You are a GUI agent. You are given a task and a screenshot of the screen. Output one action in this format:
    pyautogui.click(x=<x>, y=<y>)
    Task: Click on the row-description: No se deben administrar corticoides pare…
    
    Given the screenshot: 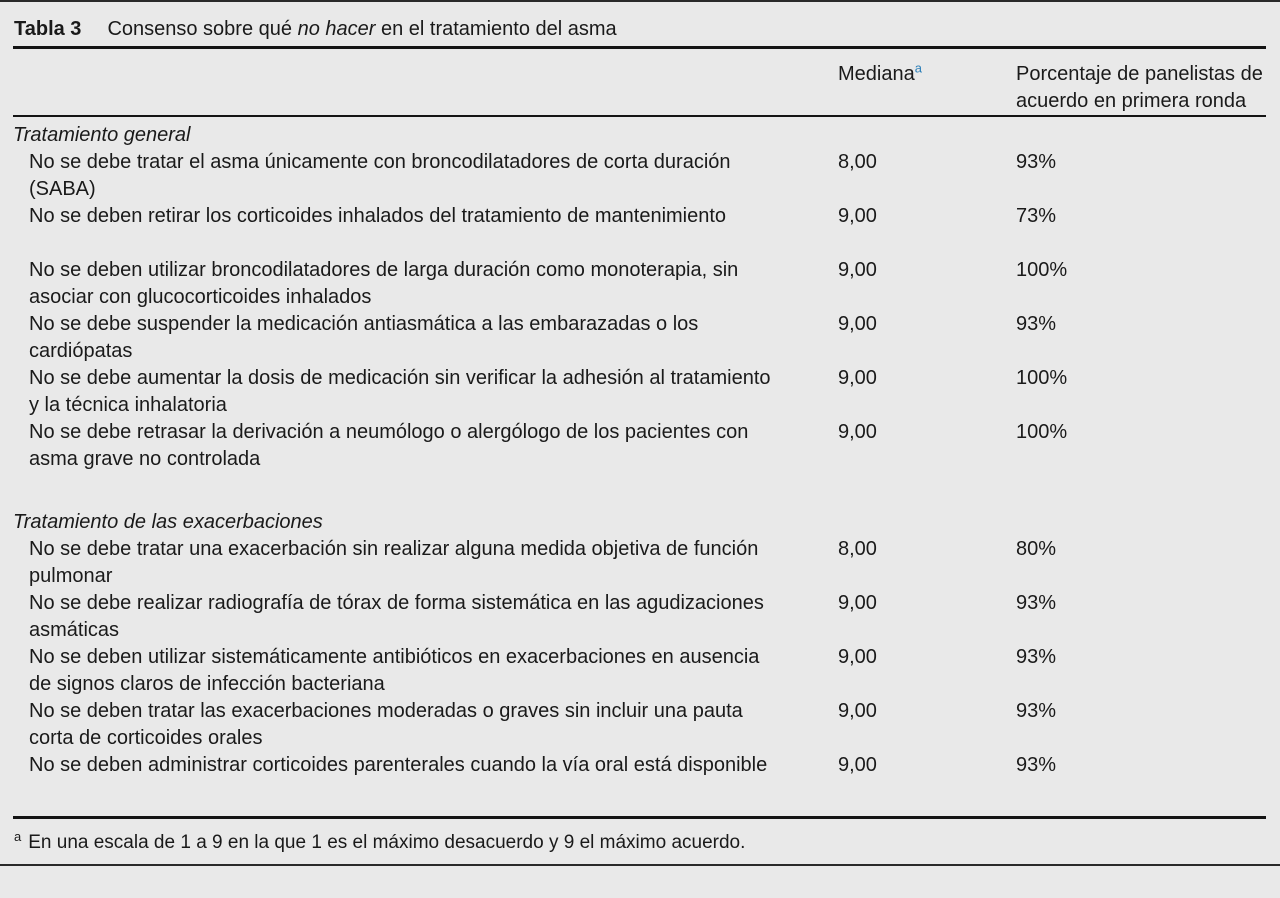 What is the action you would take?
    pyautogui.click(x=398, y=765)
    